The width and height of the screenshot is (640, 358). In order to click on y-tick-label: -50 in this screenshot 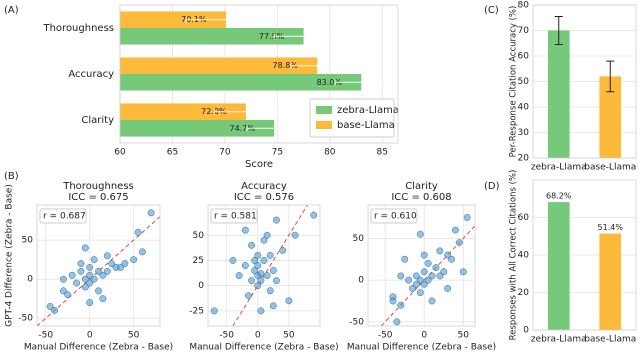, I will do `click(356, 322)`.